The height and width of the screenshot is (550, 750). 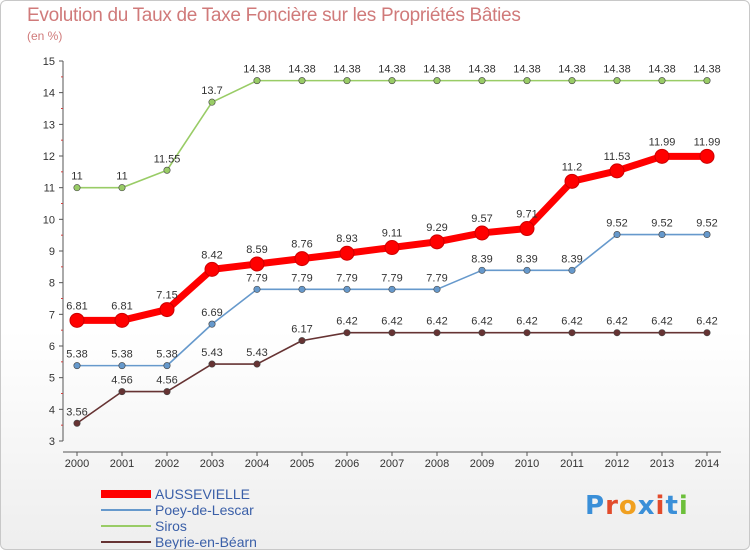 I want to click on y-tick-label: 8, so click(x=52, y=284).